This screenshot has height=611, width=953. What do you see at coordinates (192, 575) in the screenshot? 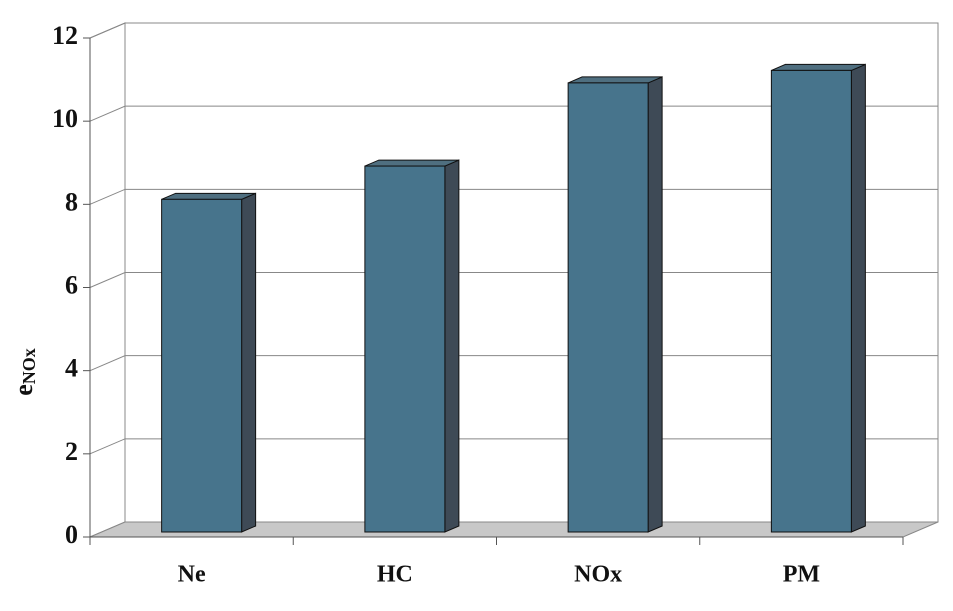
I see `x-tick-label: Ne` at bounding box center [192, 575].